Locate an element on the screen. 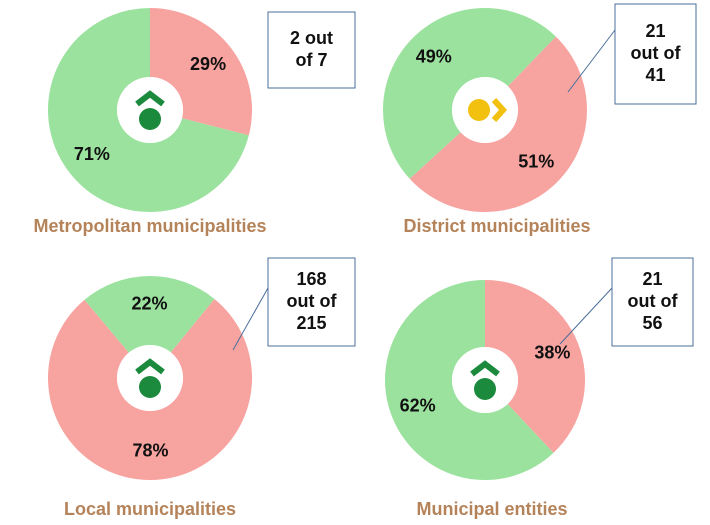 The width and height of the screenshot is (710, 525). callout-text: 215 is located at coordinates (311, 323).